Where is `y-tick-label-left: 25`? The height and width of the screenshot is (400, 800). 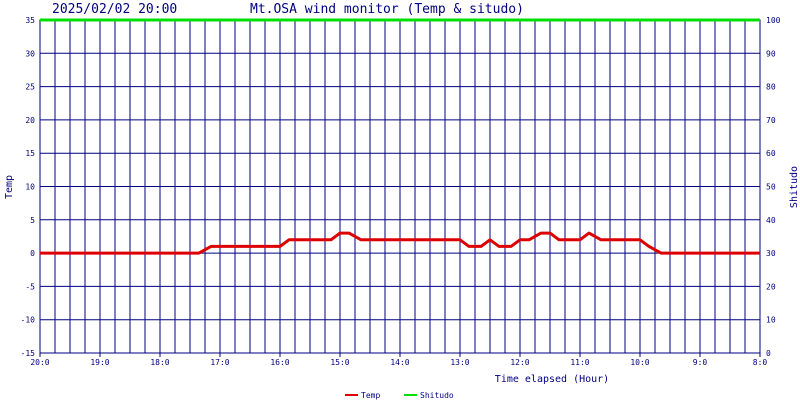
y-tick-label-left: 25 is located at coordinates (30, 87).